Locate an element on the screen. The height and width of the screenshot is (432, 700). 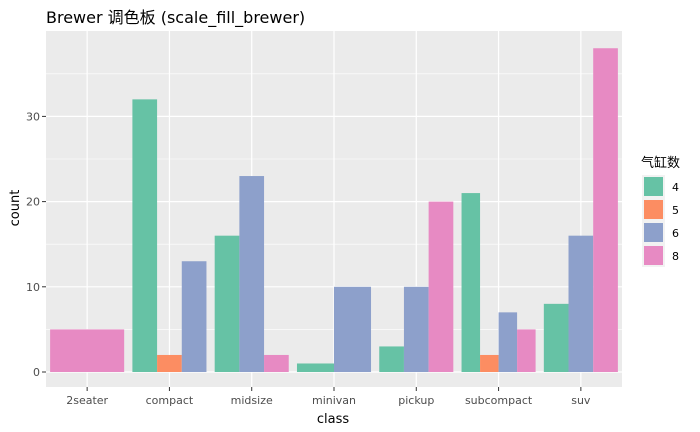
y-axis-title: count is located at coordinates (15, 208).